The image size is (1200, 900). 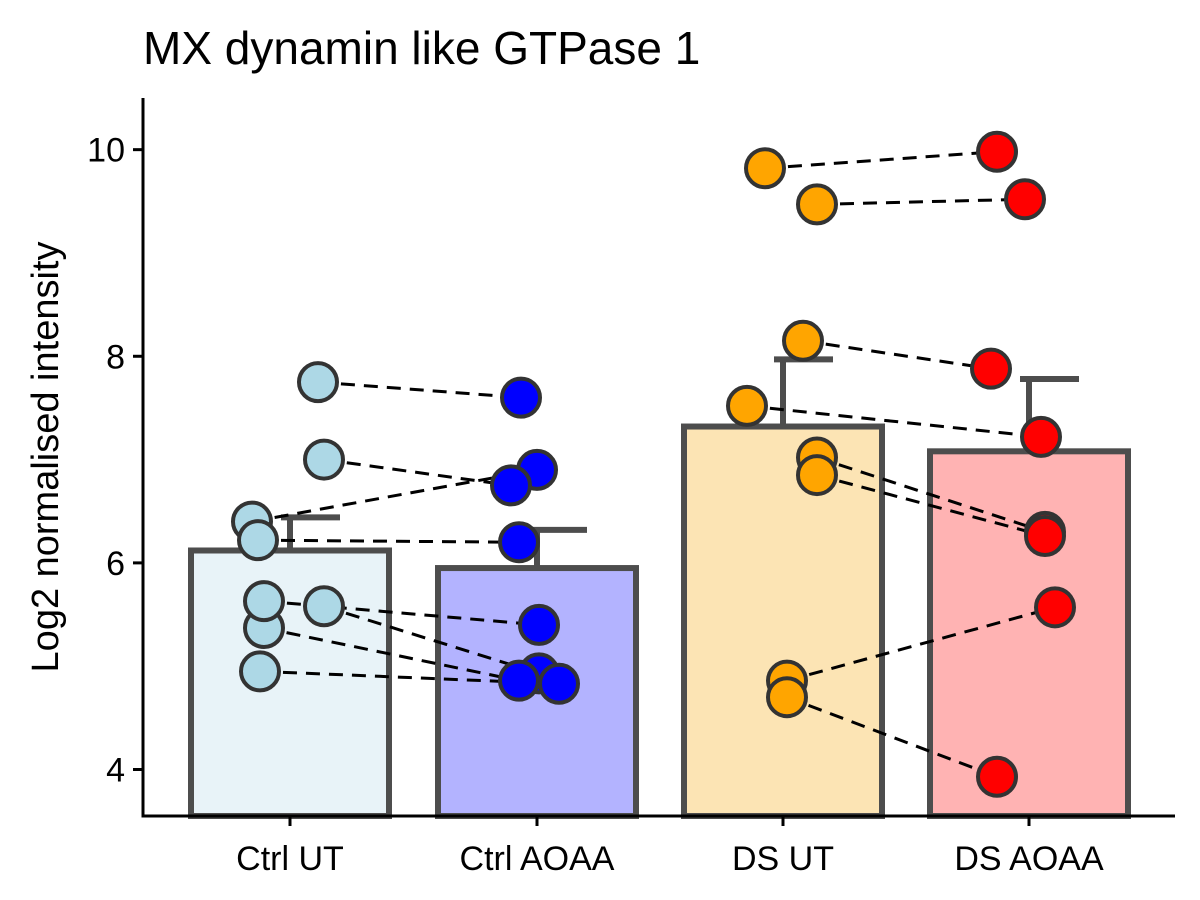 What do you see at coordinates (783, 859) in the screenshot?
I see `x-tick-label: DS UT` at bounding box center [783, 859].